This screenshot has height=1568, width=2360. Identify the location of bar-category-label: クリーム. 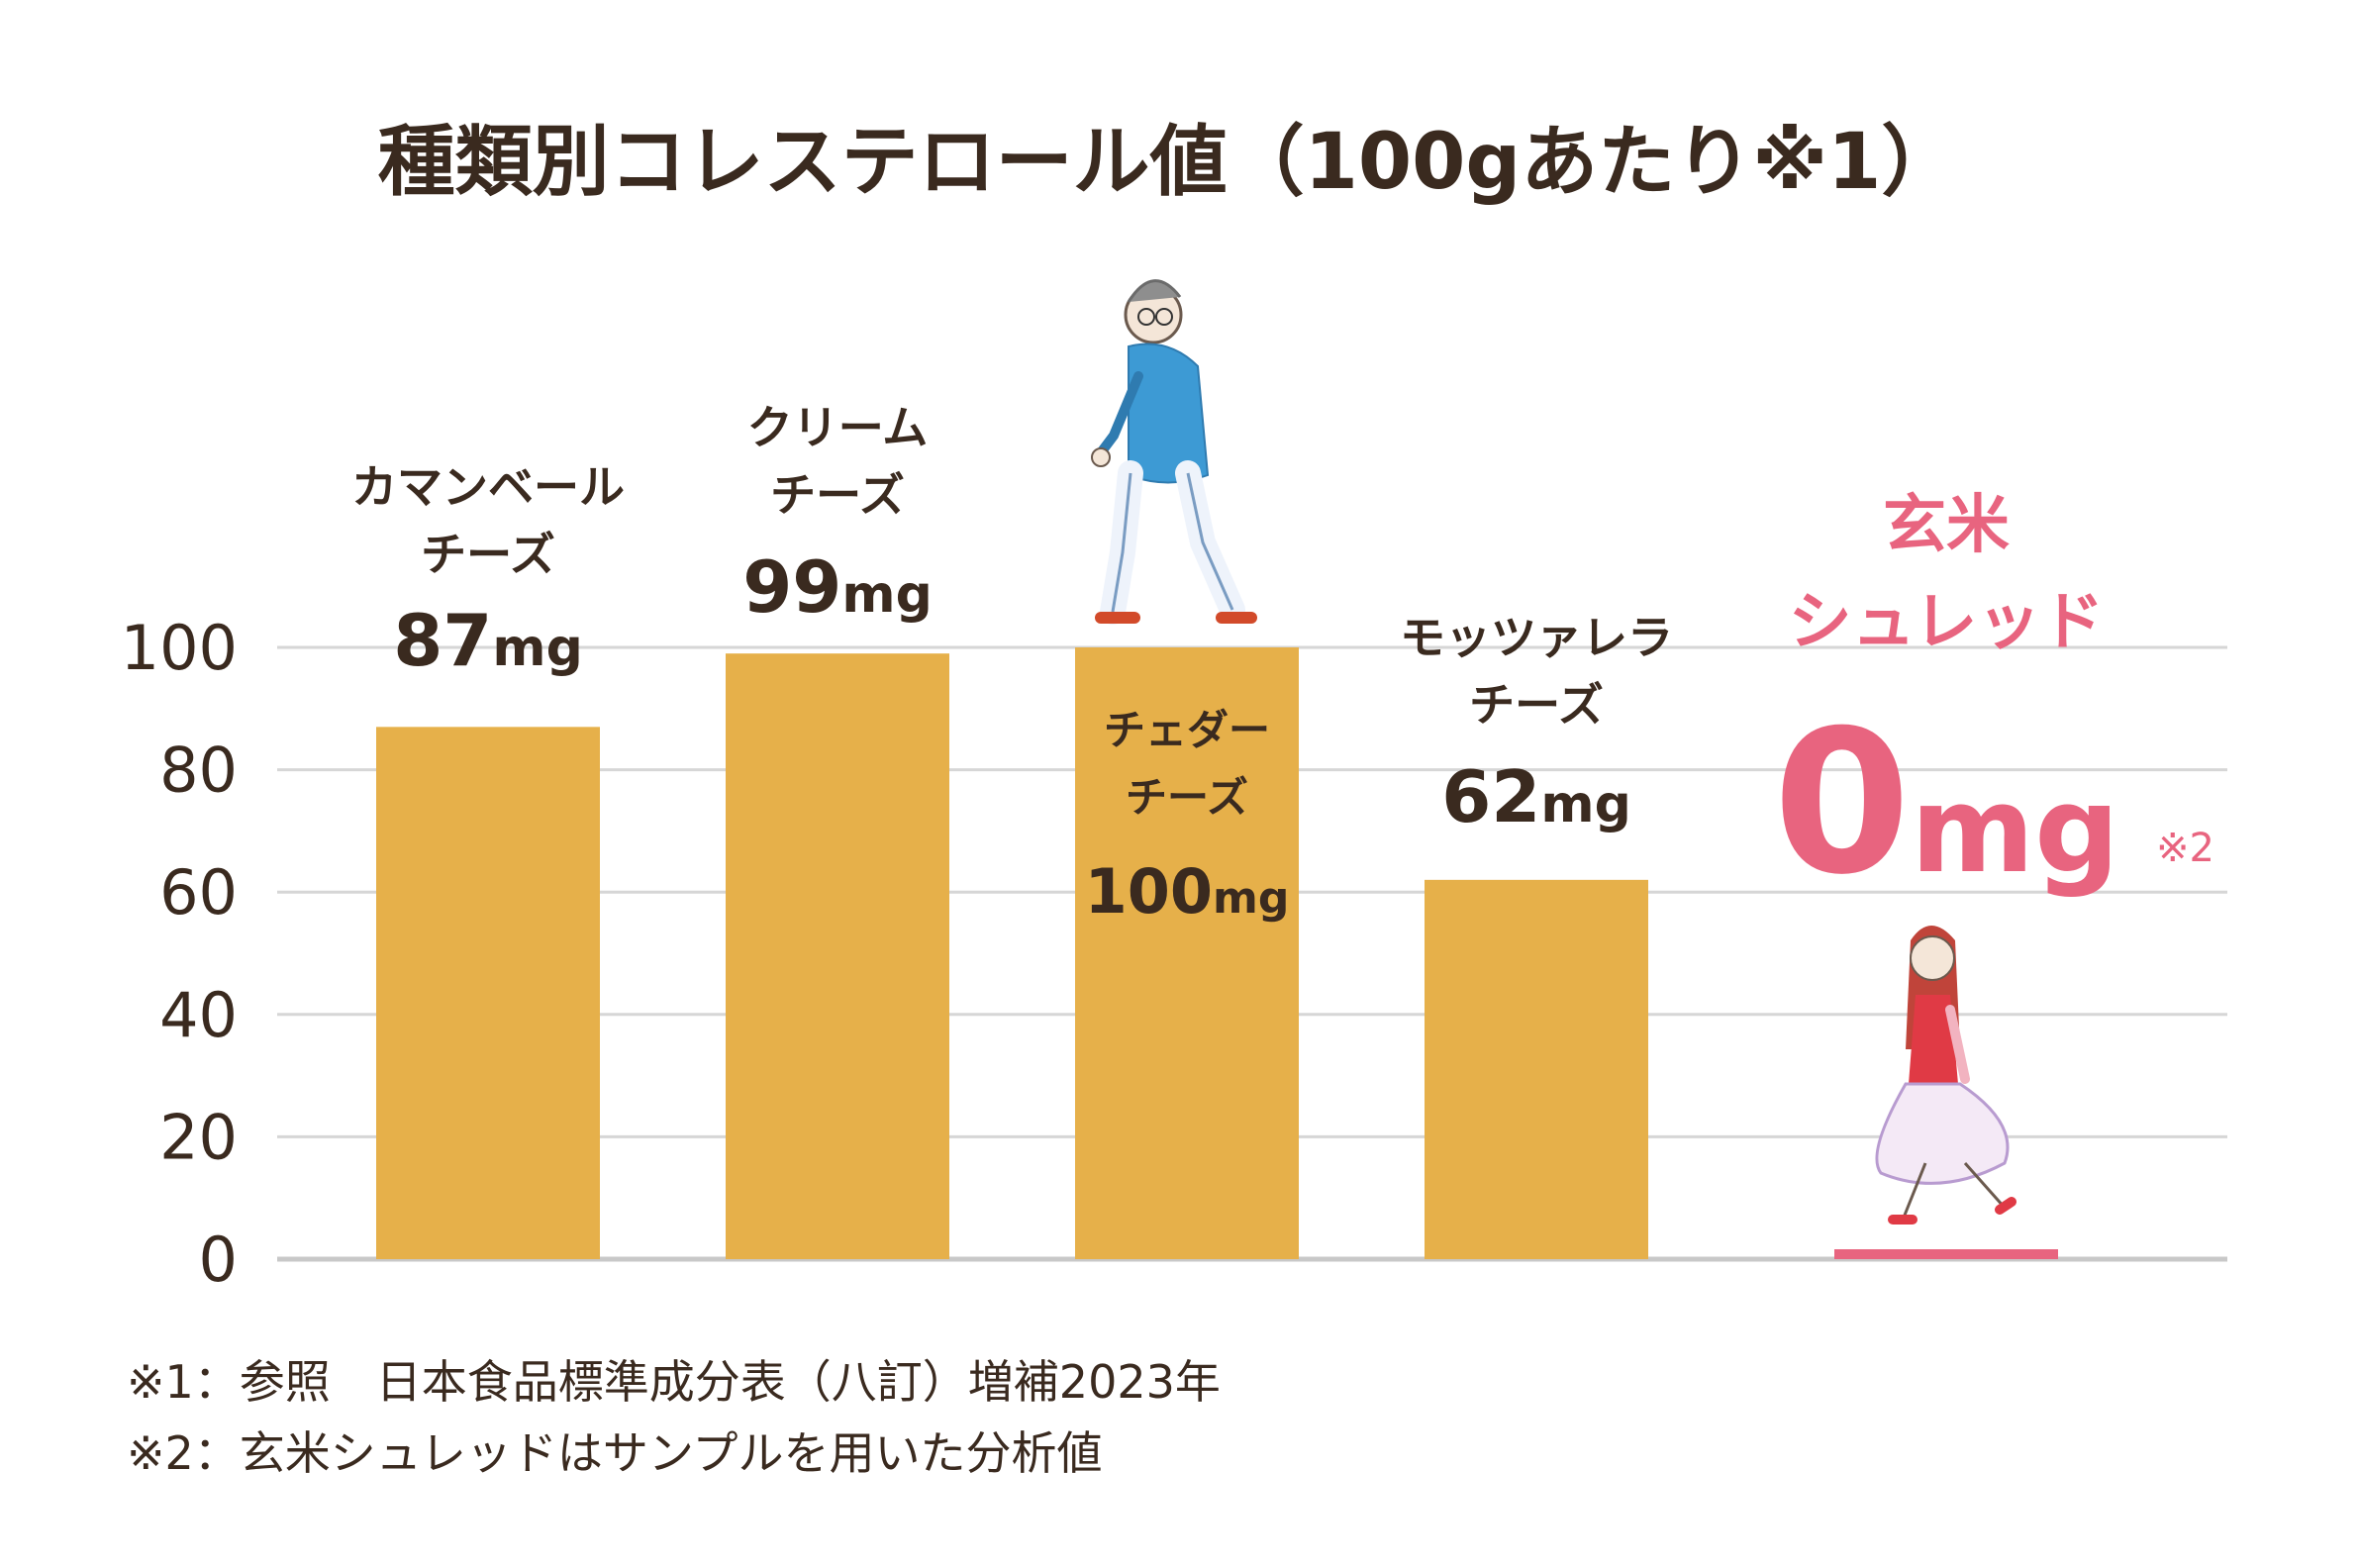
(838, 427).